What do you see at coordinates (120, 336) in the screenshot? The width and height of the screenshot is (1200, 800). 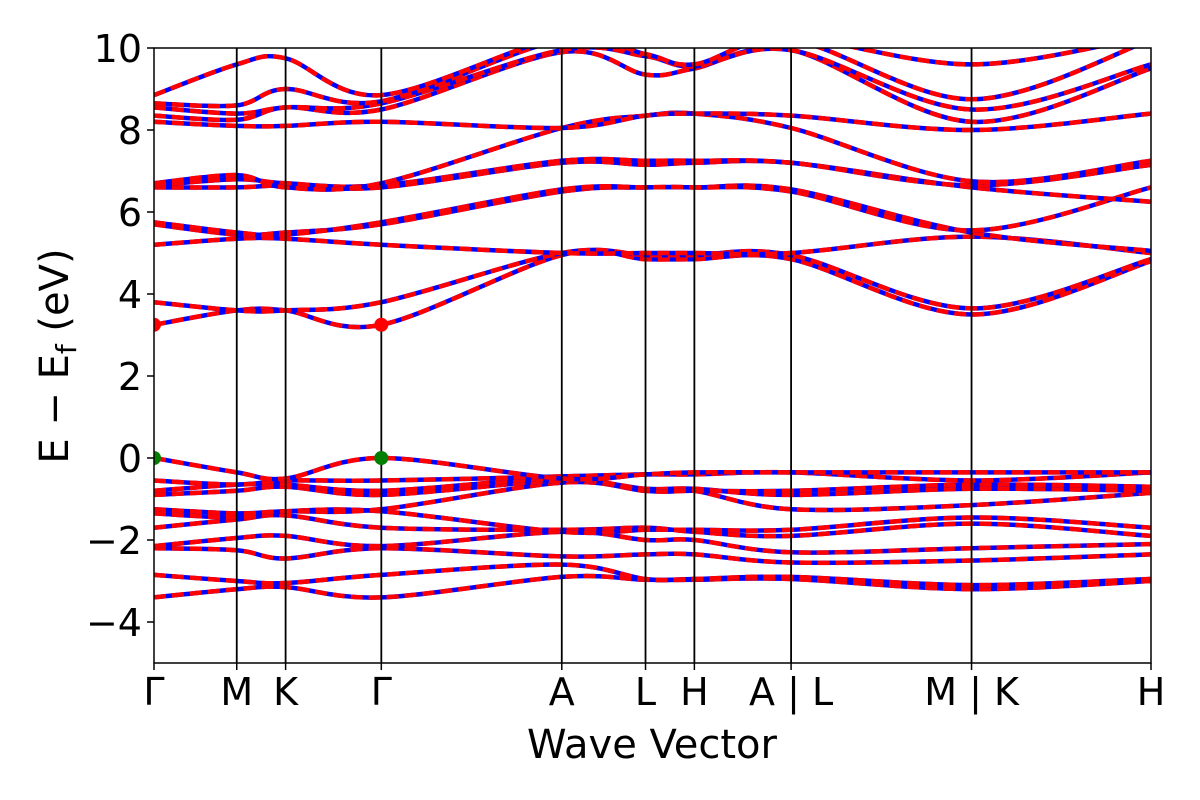 I see `y-axis-ticks: −4 −2 0 2 4 6 8 10` at bounding box center [120, 336].